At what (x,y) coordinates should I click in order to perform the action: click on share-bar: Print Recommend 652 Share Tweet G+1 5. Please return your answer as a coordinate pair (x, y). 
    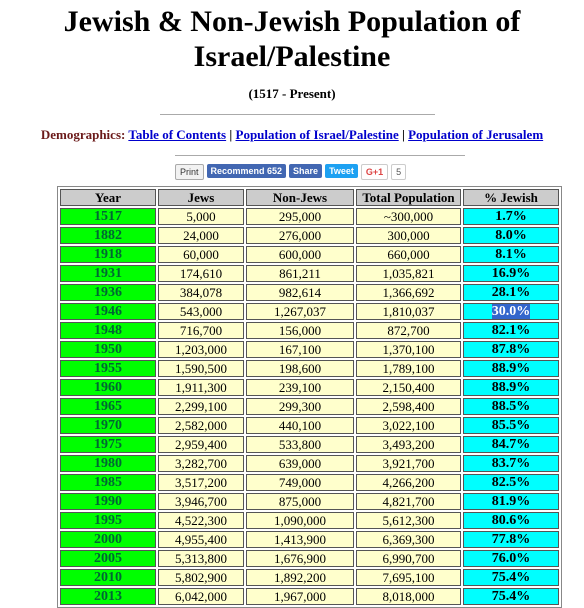
    Looking at the image, I should click on (291, 172).